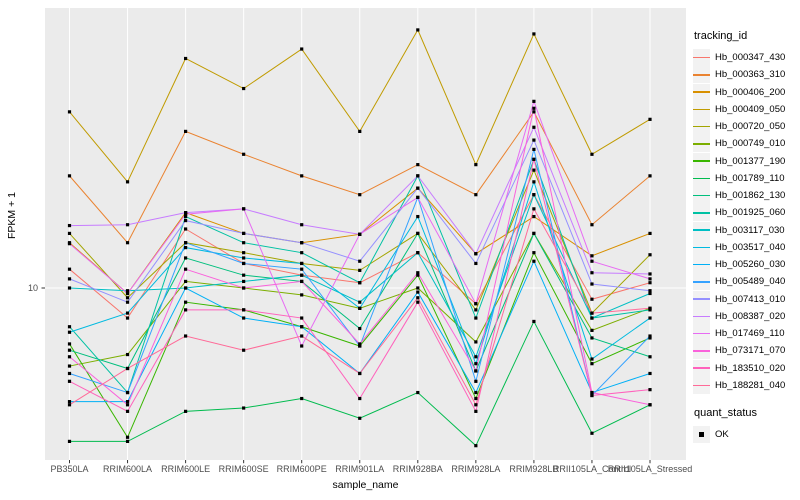  What do you see at coordinates (746, 351) in the screenshot?
I see `legend-item: Hb_073171_070` at bounding box center [746, 351].